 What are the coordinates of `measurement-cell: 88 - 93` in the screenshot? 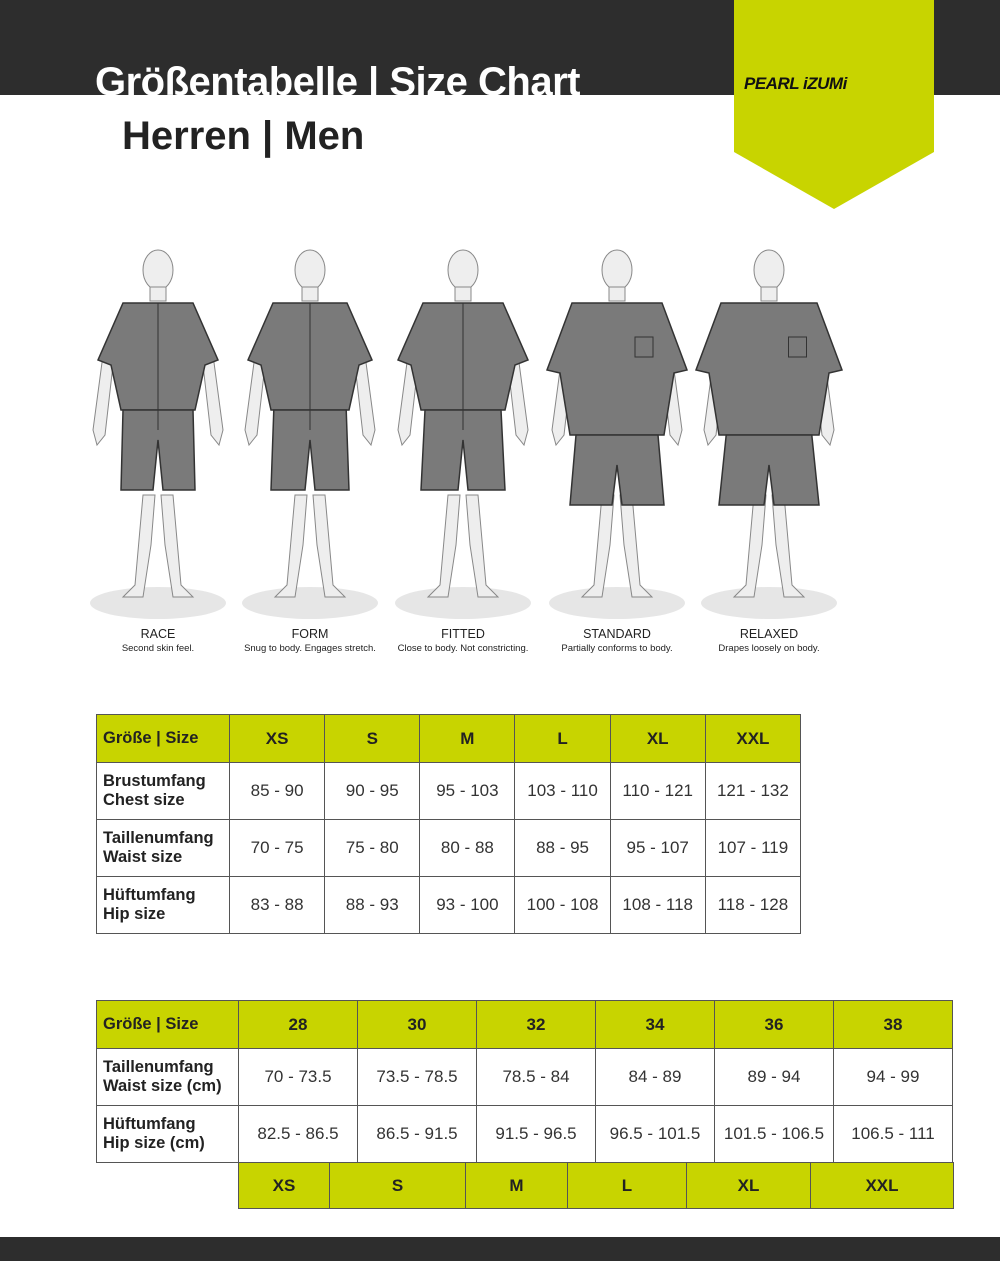 It's located at (372, 905).